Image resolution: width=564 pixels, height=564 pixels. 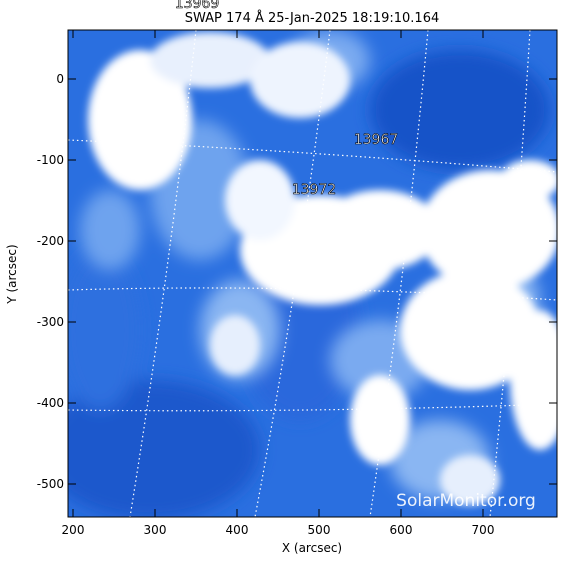 What do you see at coordinates (483, 530) in the screenshot?
I see `x-tick-label: 700` at bounding box center [483, 530].